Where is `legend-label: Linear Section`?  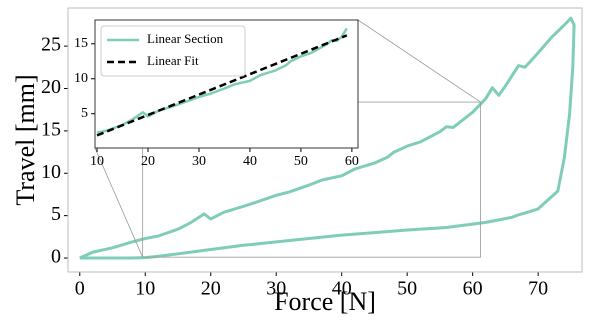
legend-label: Linear Section is located at coordinates (185, 38).